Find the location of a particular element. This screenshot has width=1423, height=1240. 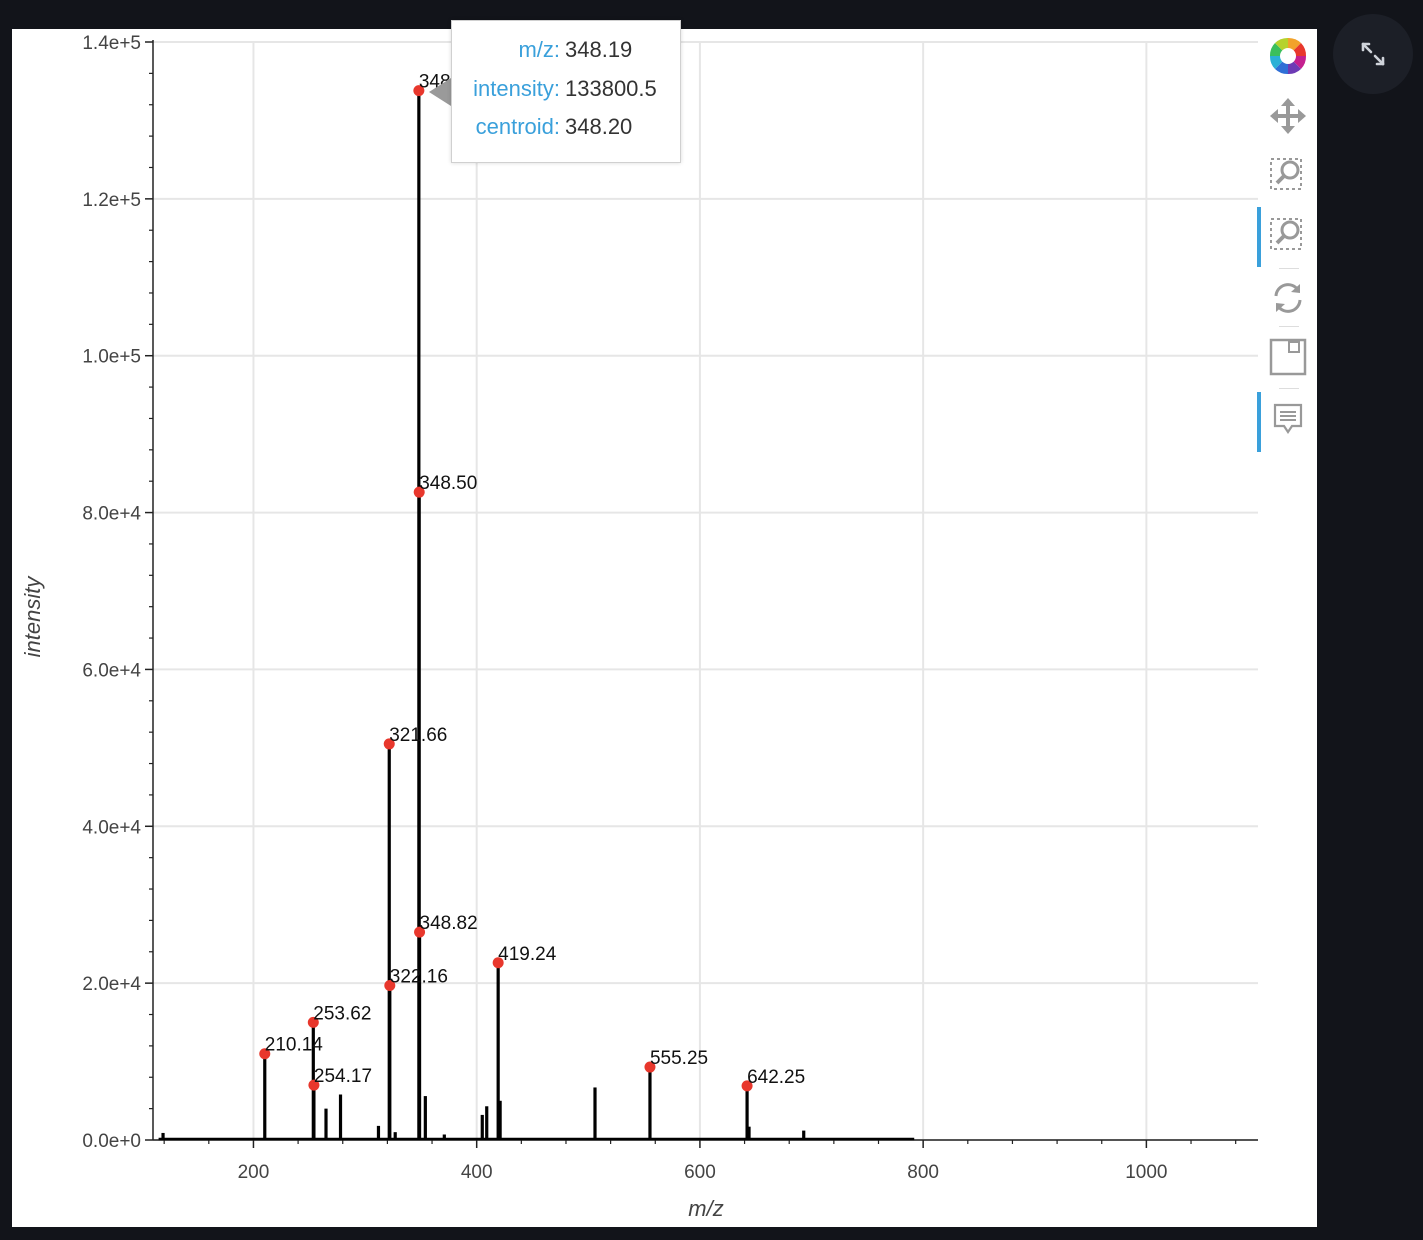

pan-icon is located at coordinates (1288, 118).